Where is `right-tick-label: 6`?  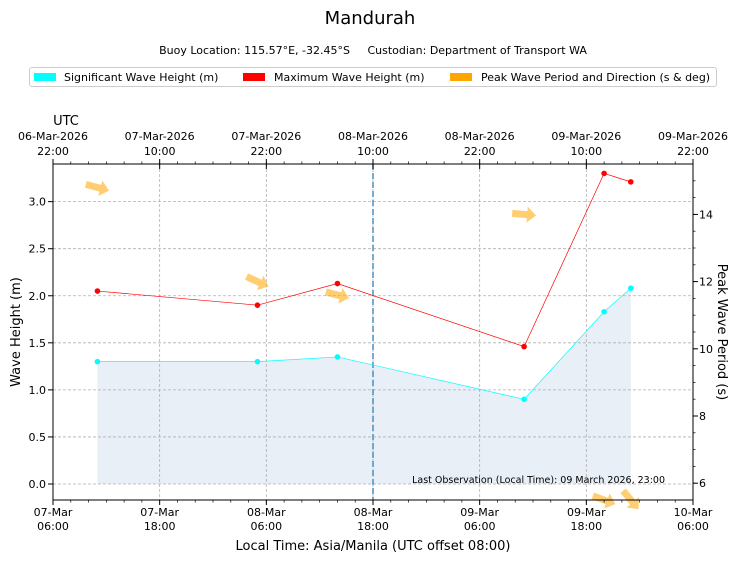
right-tick-label: 6 is located at coordinates (702, 483).